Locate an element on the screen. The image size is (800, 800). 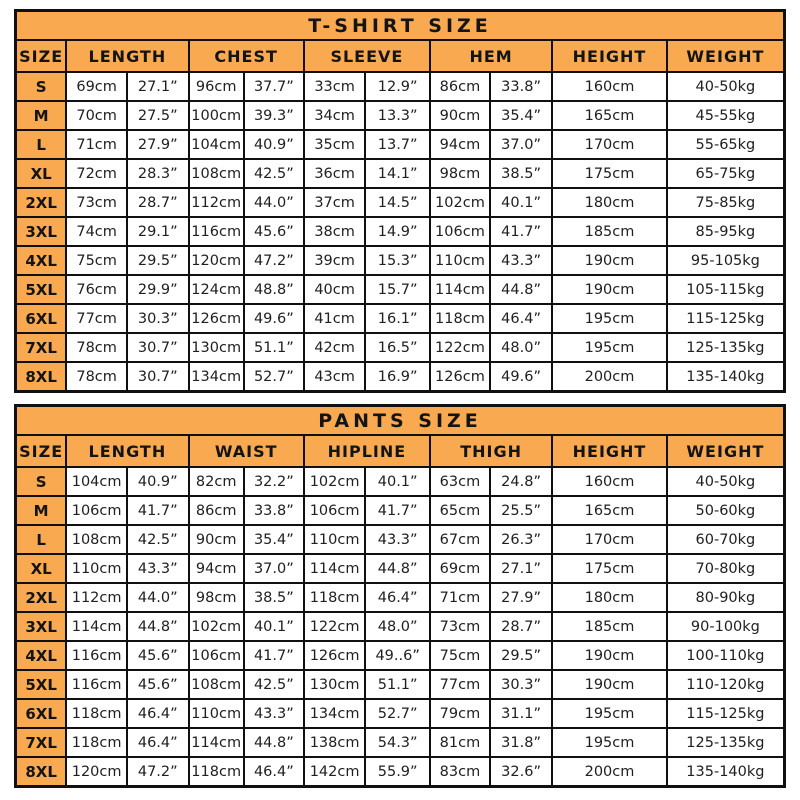
measurement-cell: 55.9” is located at coordinates (397, 772).